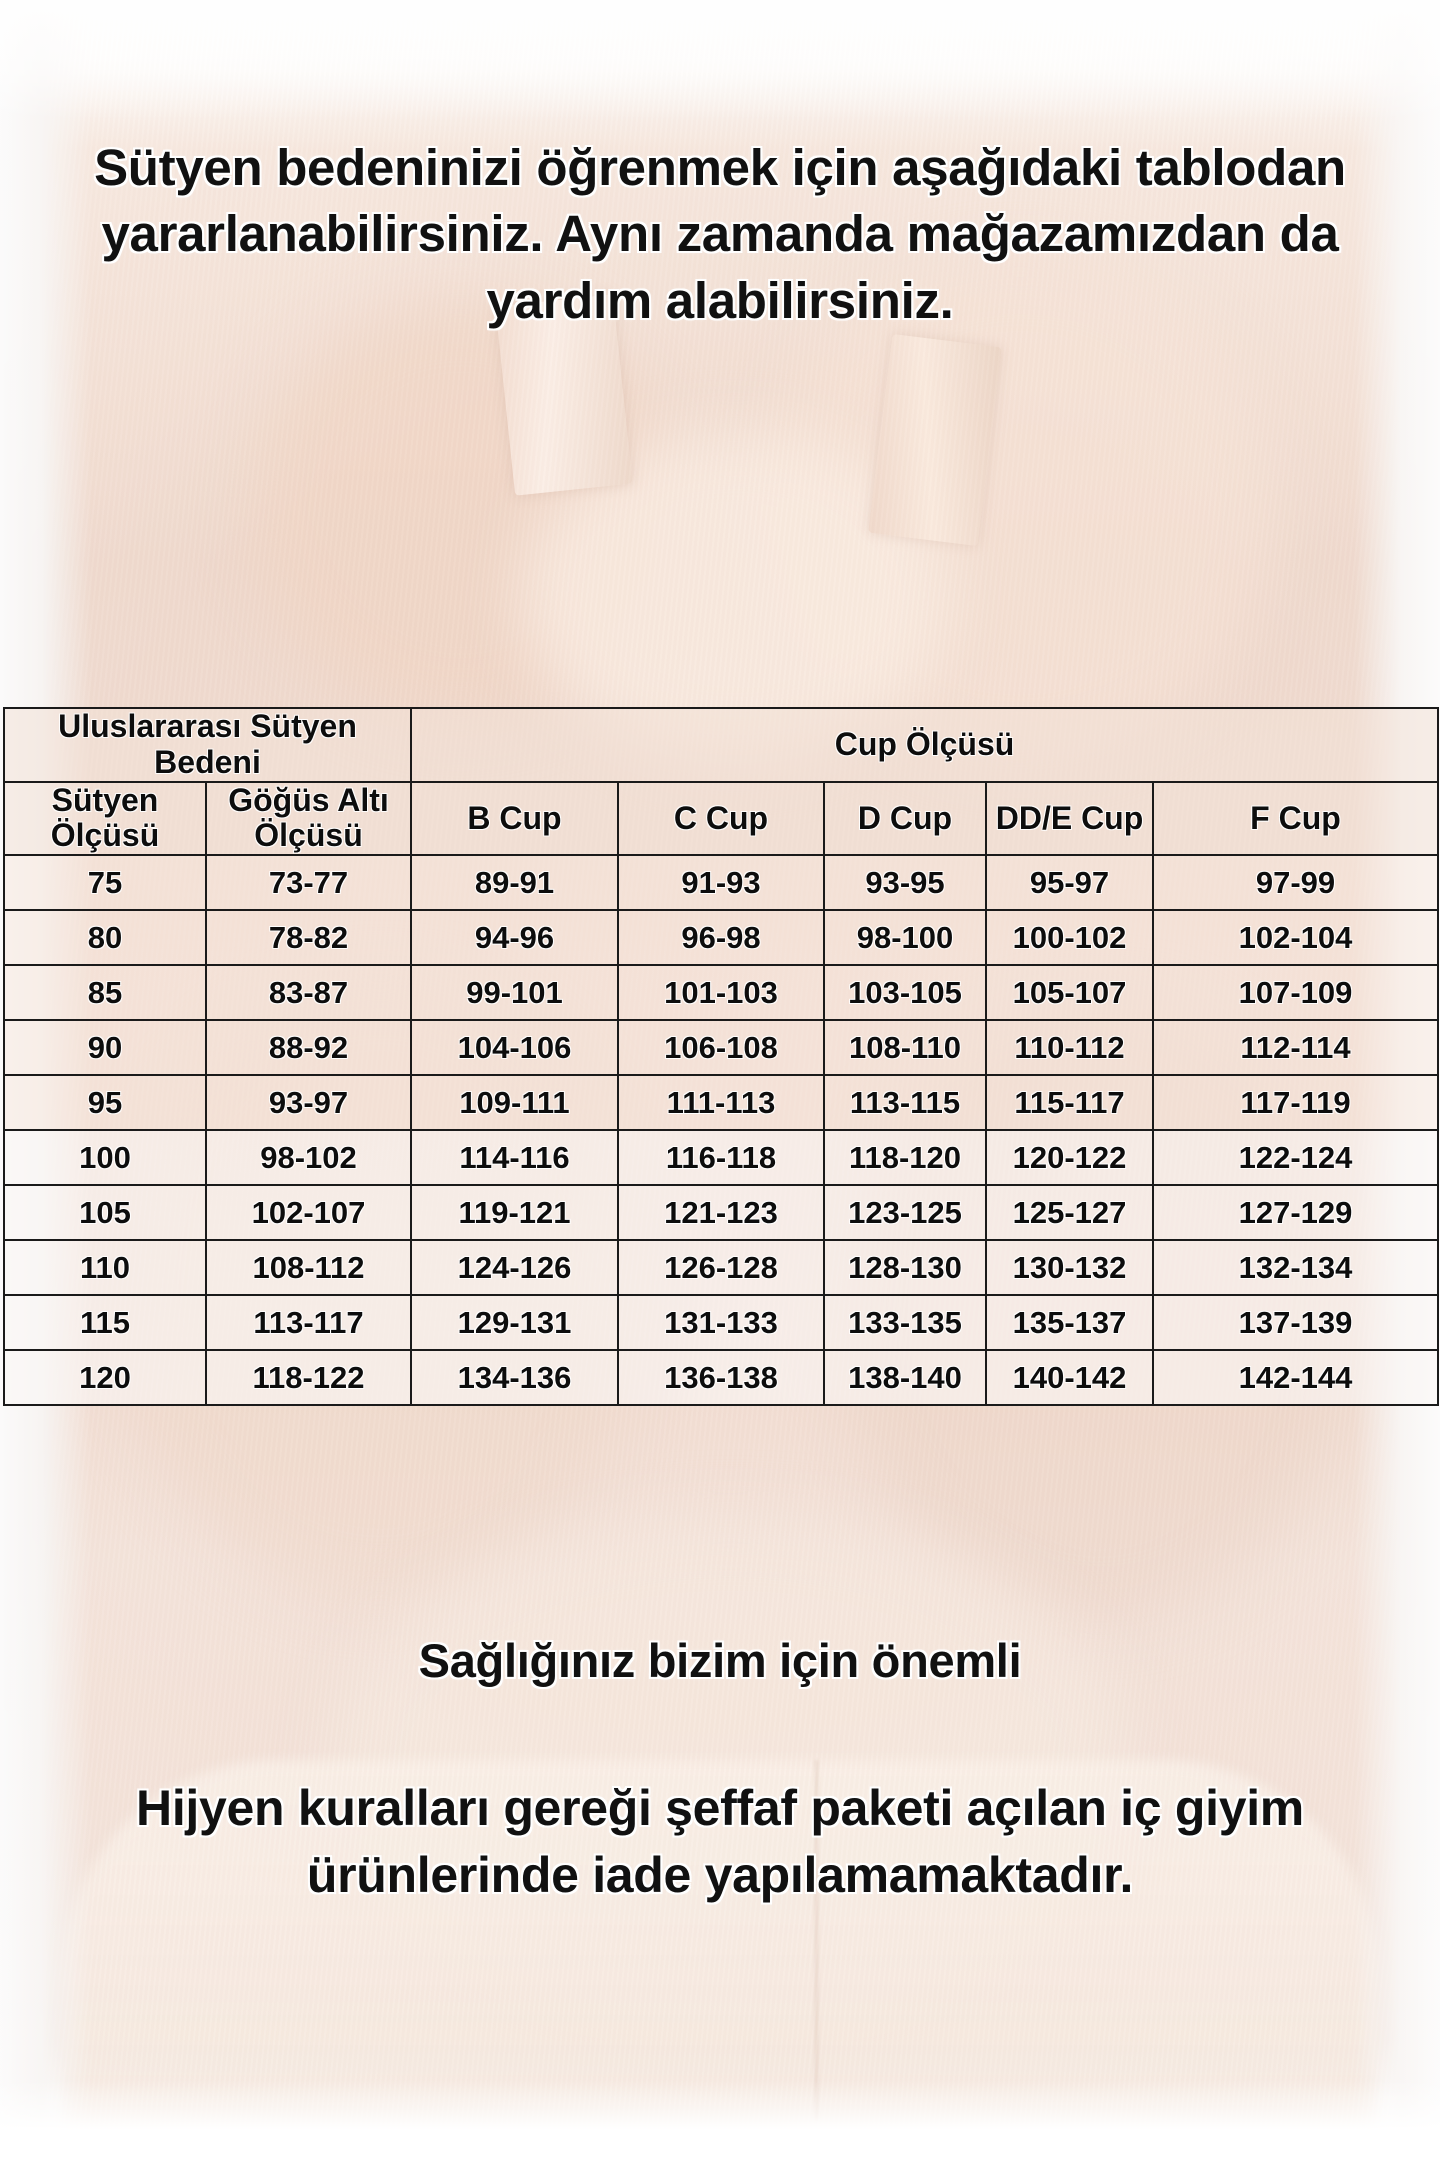 Image resolution: width=1440 pixels, height=2160 pixels. What do you see at coordinates (905, 818) in the screenshot?
I see `column-header-d-cup: D Cup` at bounding box center [905, 818].